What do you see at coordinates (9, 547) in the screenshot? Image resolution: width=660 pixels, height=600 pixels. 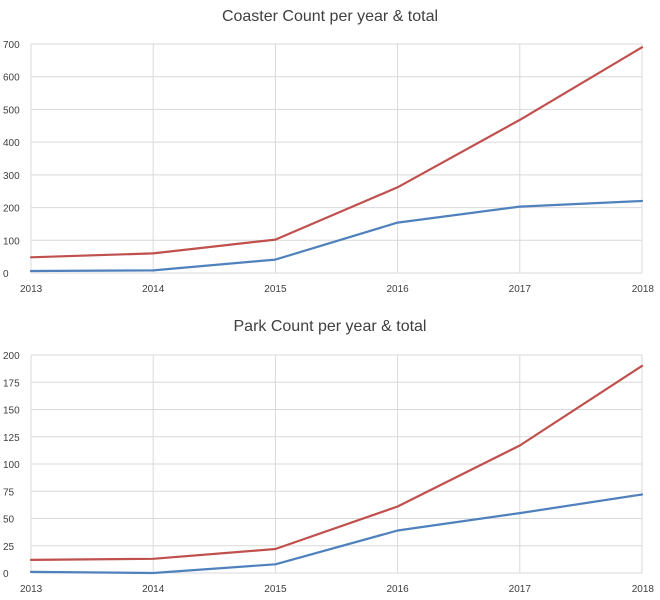 I see `y-tick-label: 25` at bounding box center [9, 547].